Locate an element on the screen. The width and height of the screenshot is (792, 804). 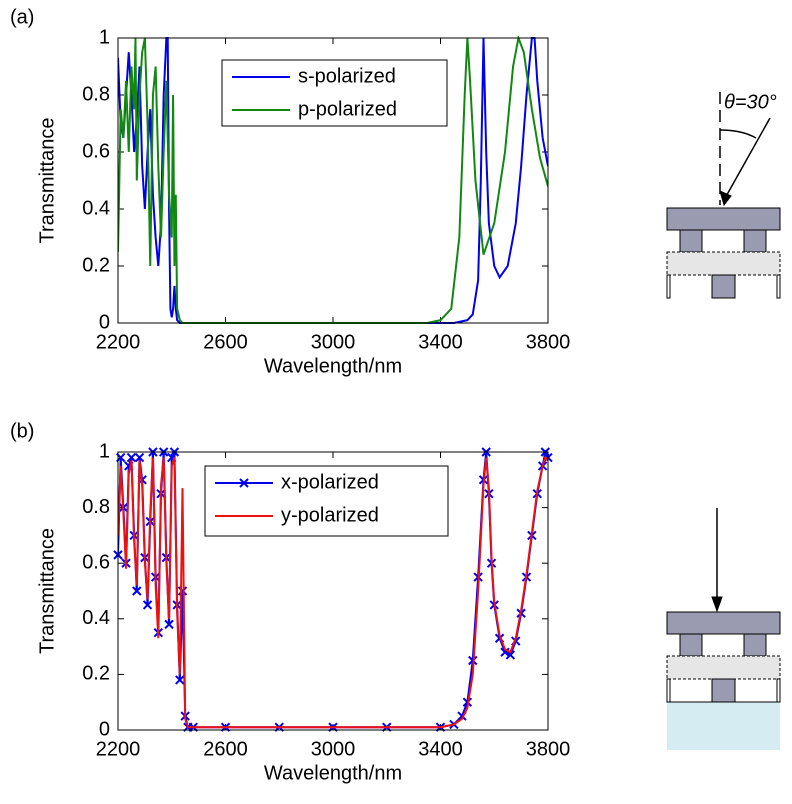
legend-label: x-polarized is located at coordinates (330, 482).